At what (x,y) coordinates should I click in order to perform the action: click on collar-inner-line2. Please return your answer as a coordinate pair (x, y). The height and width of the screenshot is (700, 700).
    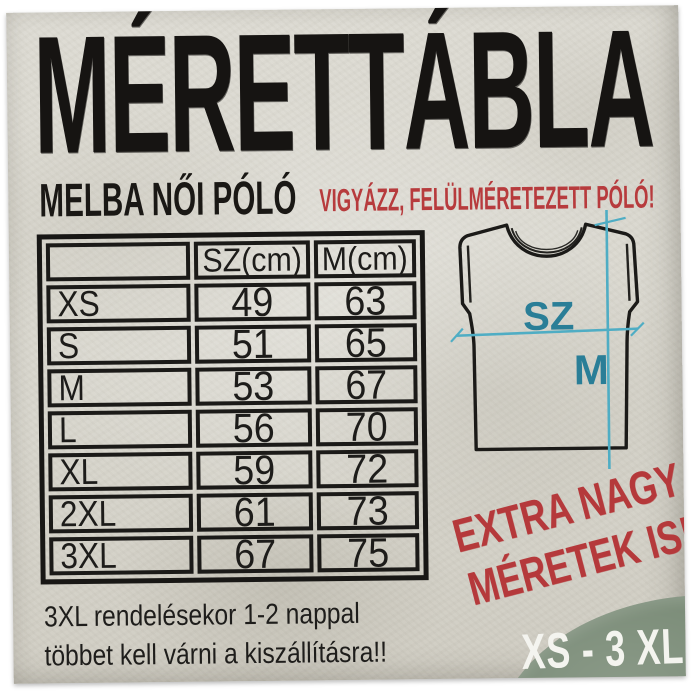
    Looking at the image, I should click on (547, 240).